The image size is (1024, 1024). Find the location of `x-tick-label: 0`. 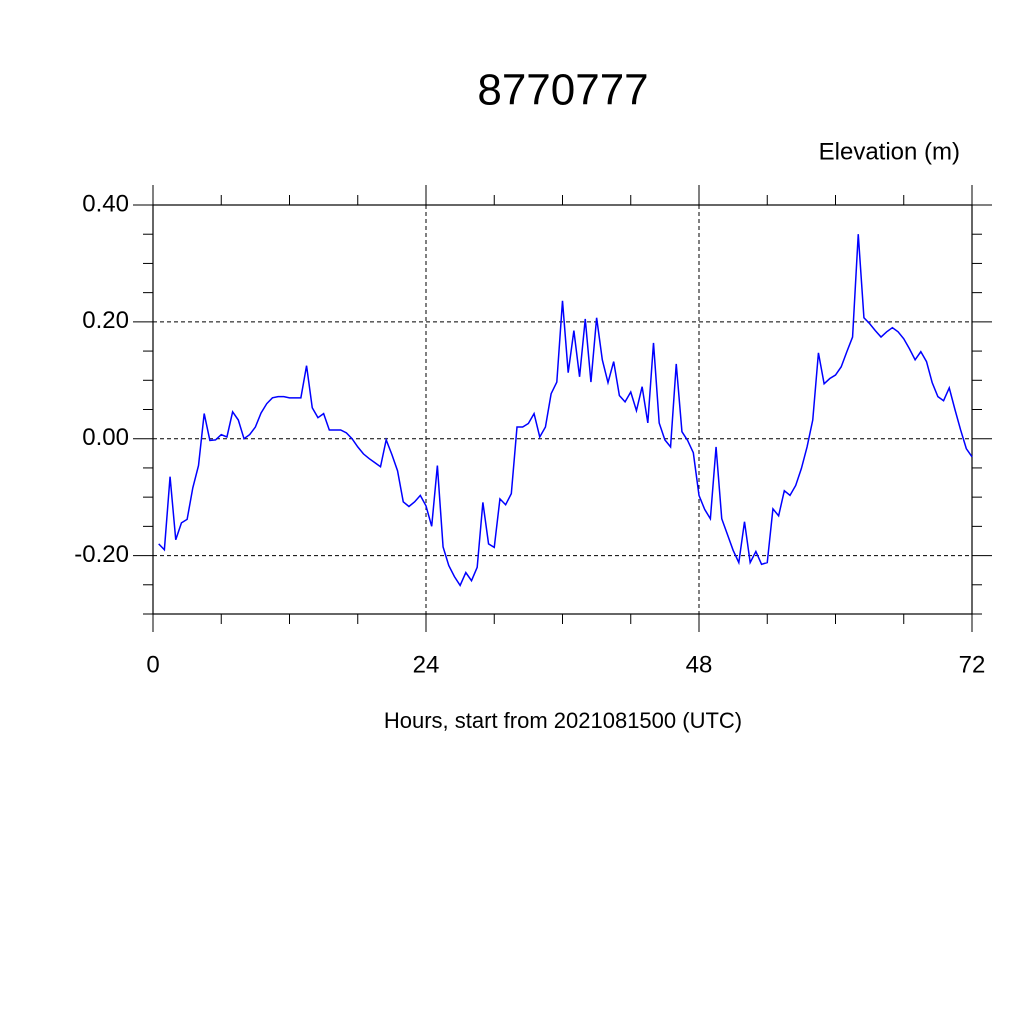

x-tick-label: 0 is located at coordinates (152, 664).